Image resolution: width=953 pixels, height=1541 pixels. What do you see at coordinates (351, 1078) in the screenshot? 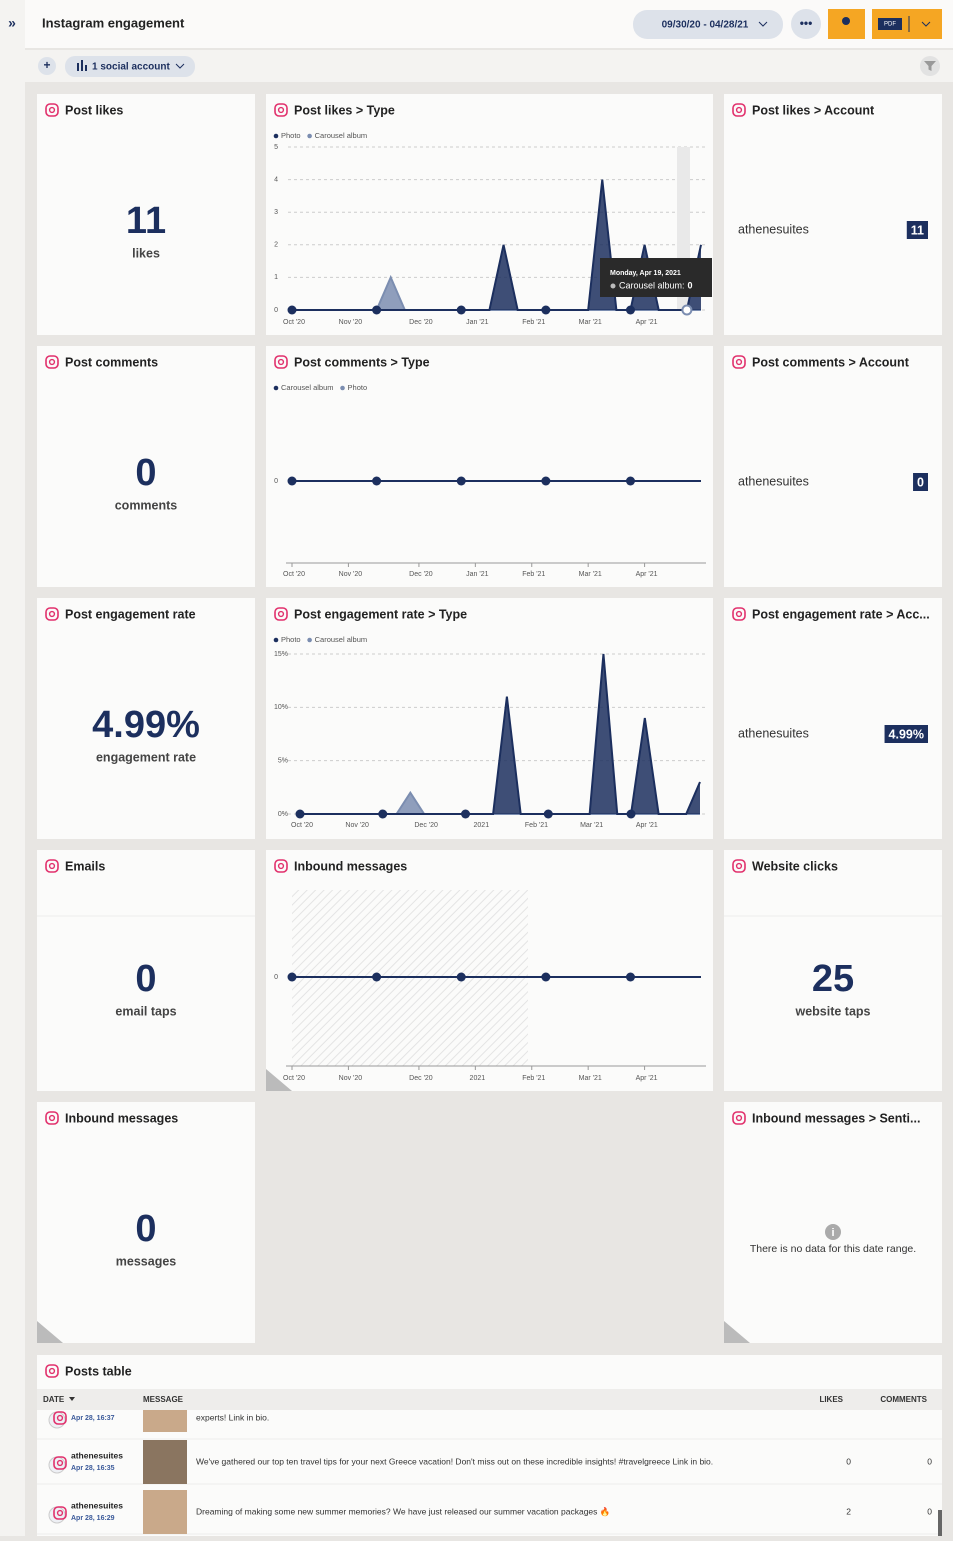
I see `x-tick-label: Nov '20` at bounding box center [351, 1078].